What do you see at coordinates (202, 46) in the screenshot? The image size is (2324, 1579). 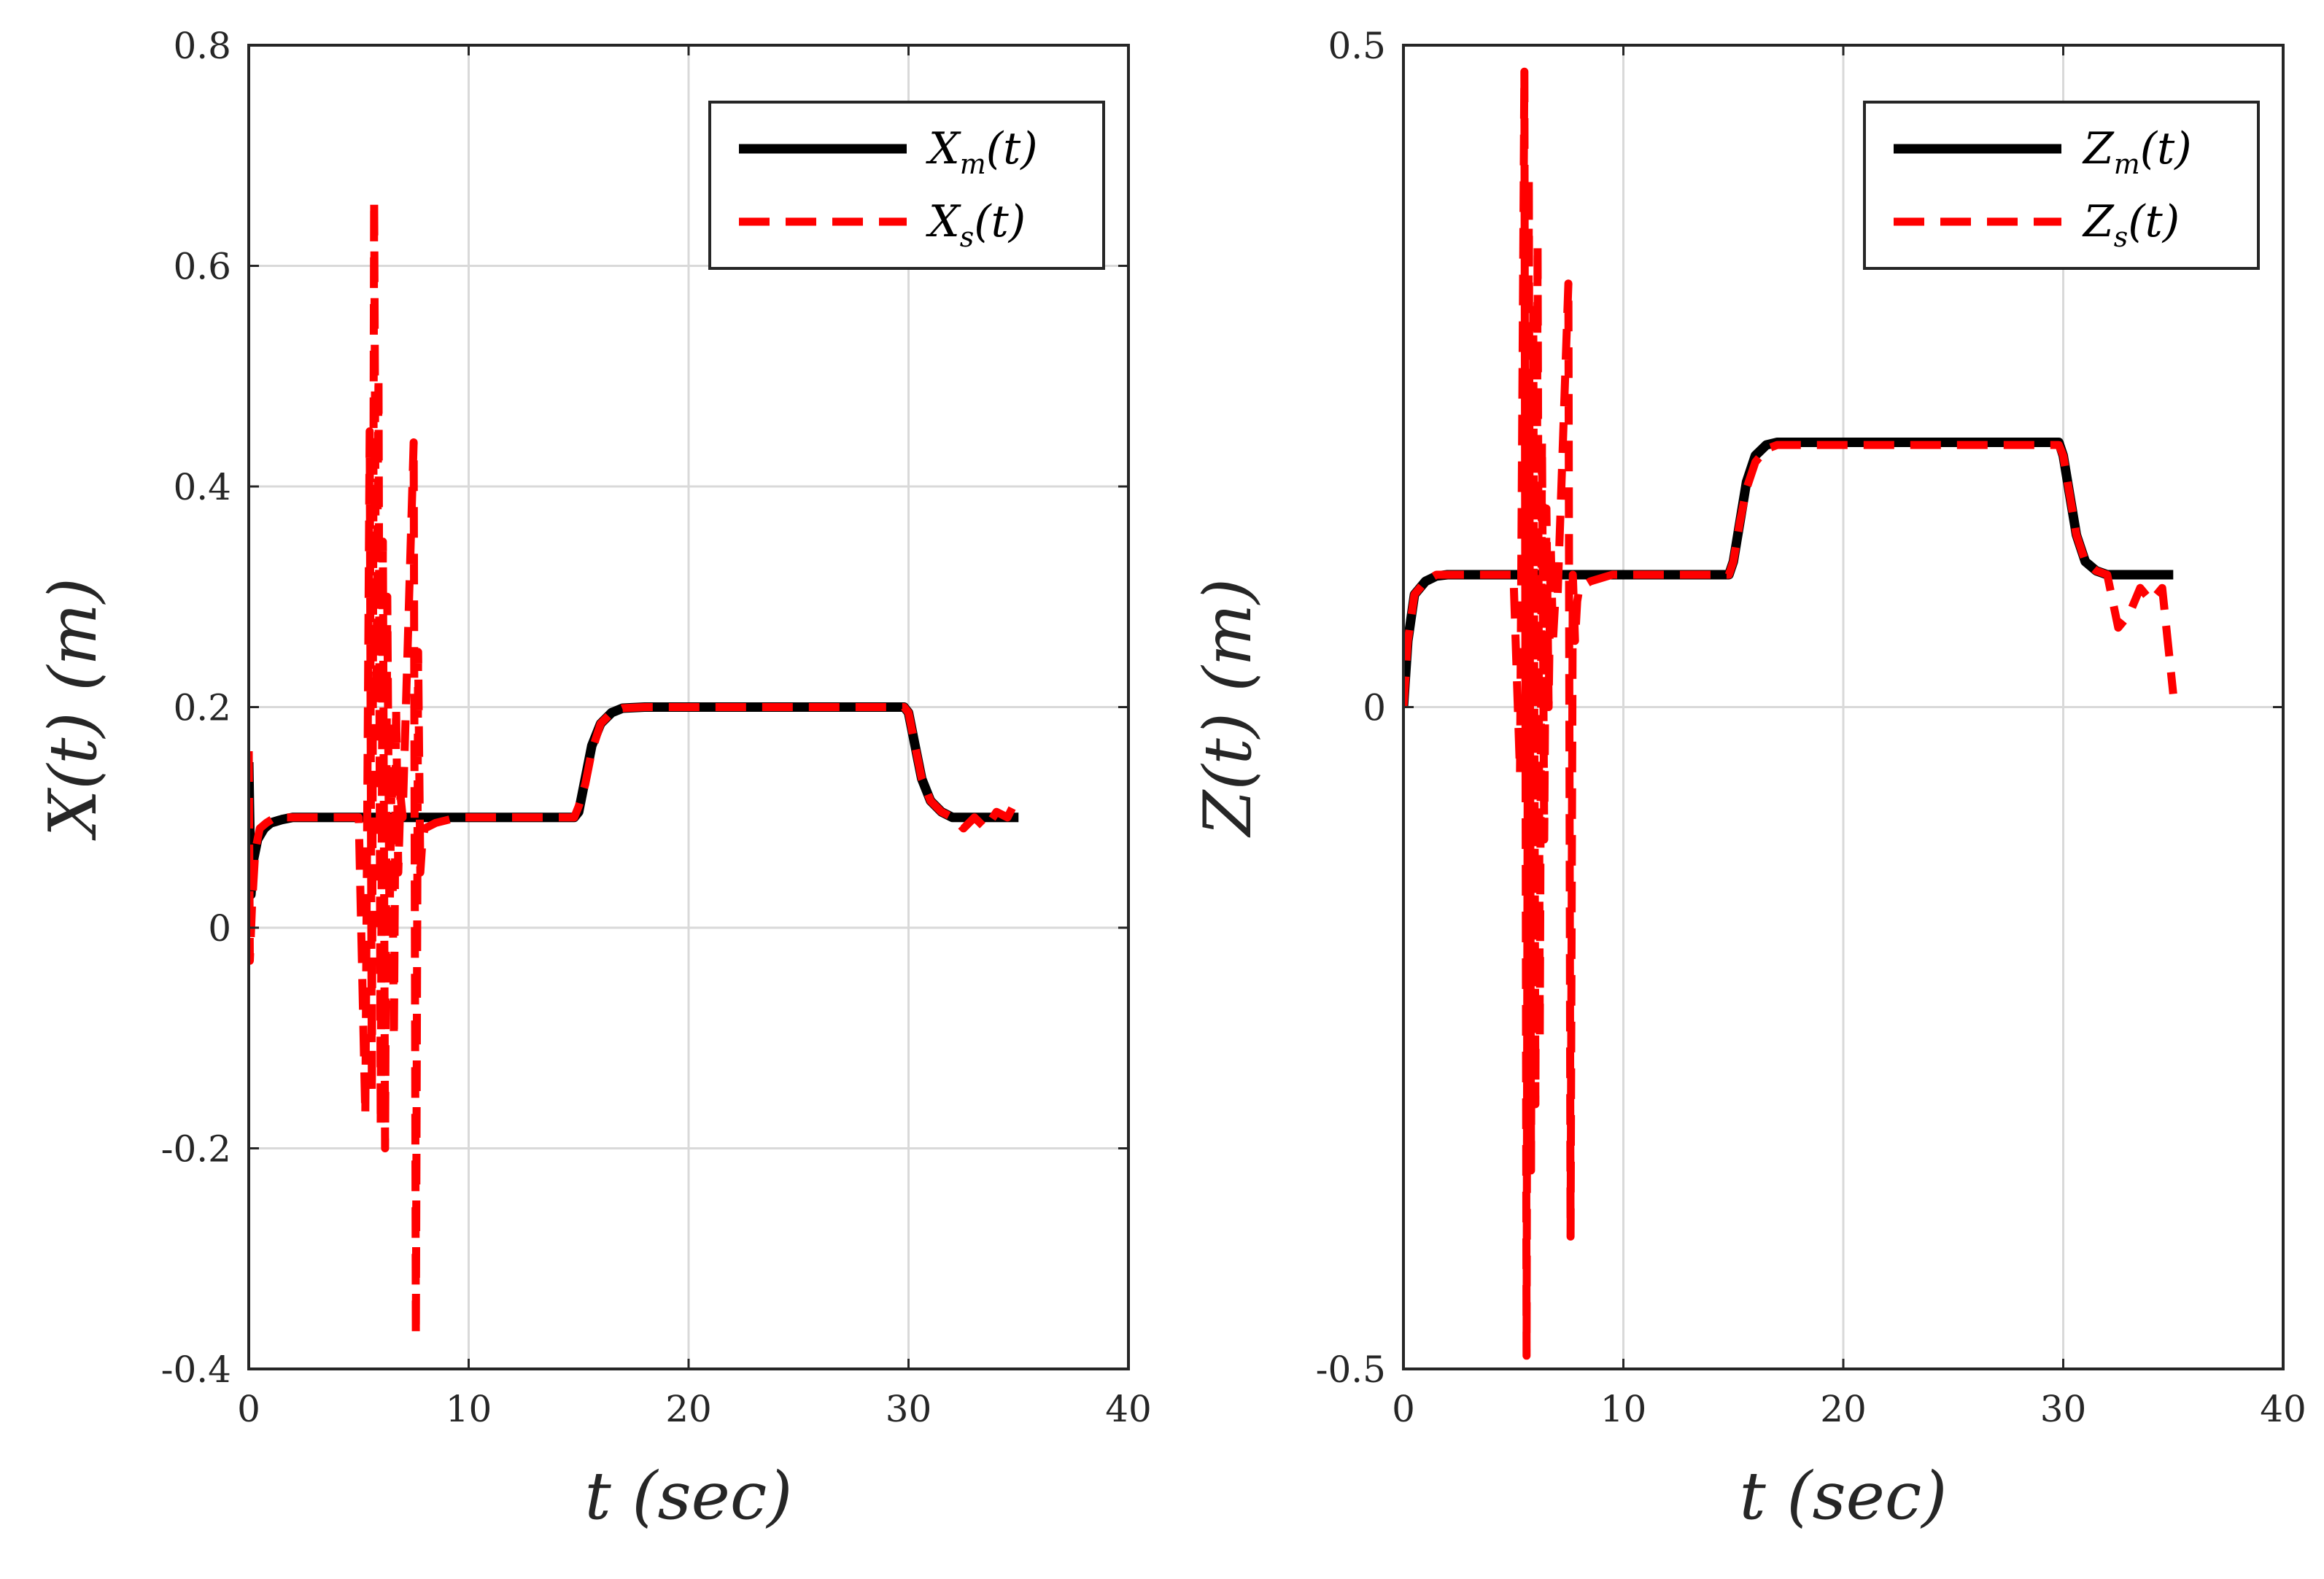 I see `y-tick-label: 0.8` at bounding box center [202, 46].